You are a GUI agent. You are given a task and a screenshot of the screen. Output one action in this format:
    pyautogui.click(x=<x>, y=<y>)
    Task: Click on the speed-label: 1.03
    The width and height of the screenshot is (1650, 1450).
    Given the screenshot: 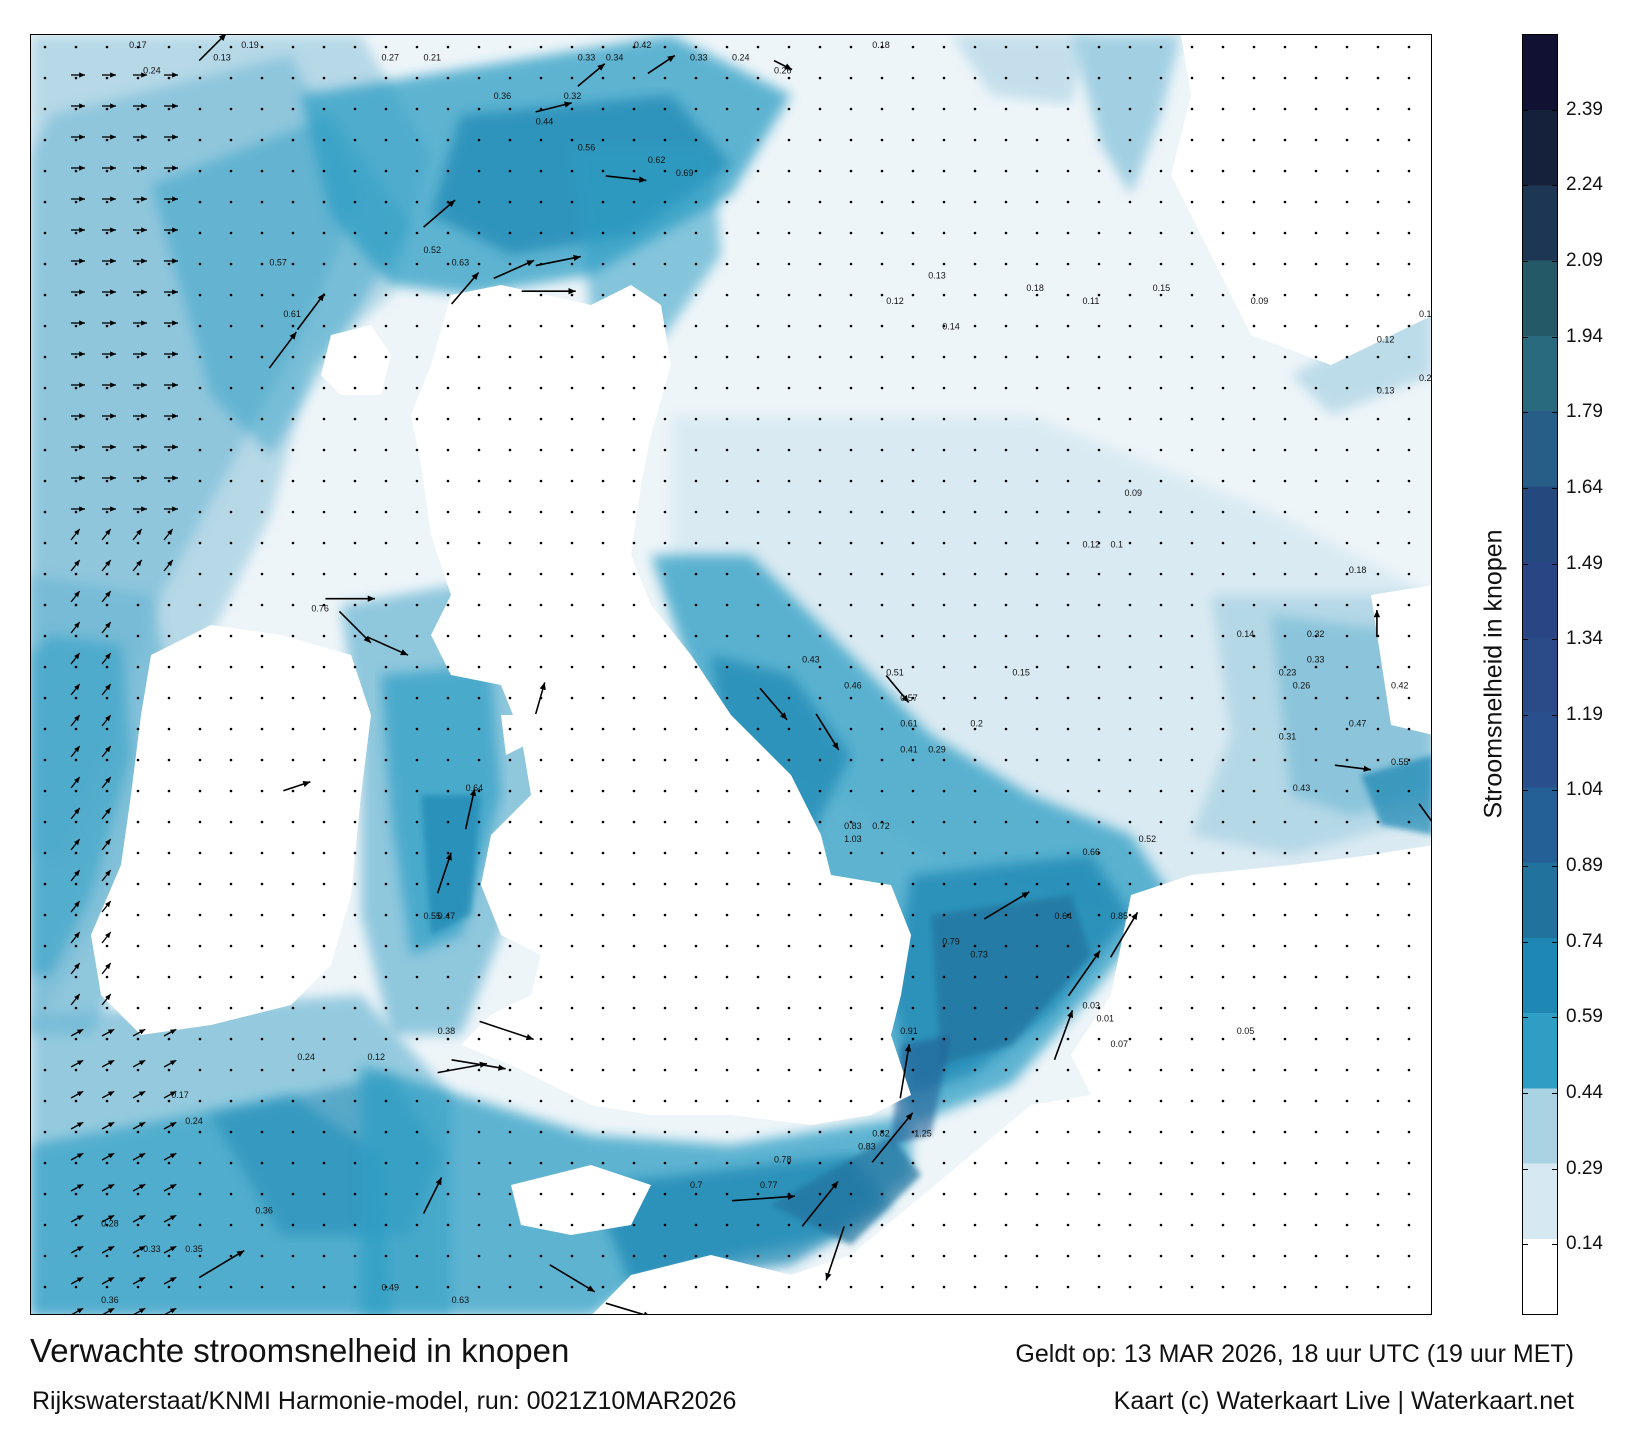 What is the action you would take?
    pyautogui.click(x=853, y=839)
    